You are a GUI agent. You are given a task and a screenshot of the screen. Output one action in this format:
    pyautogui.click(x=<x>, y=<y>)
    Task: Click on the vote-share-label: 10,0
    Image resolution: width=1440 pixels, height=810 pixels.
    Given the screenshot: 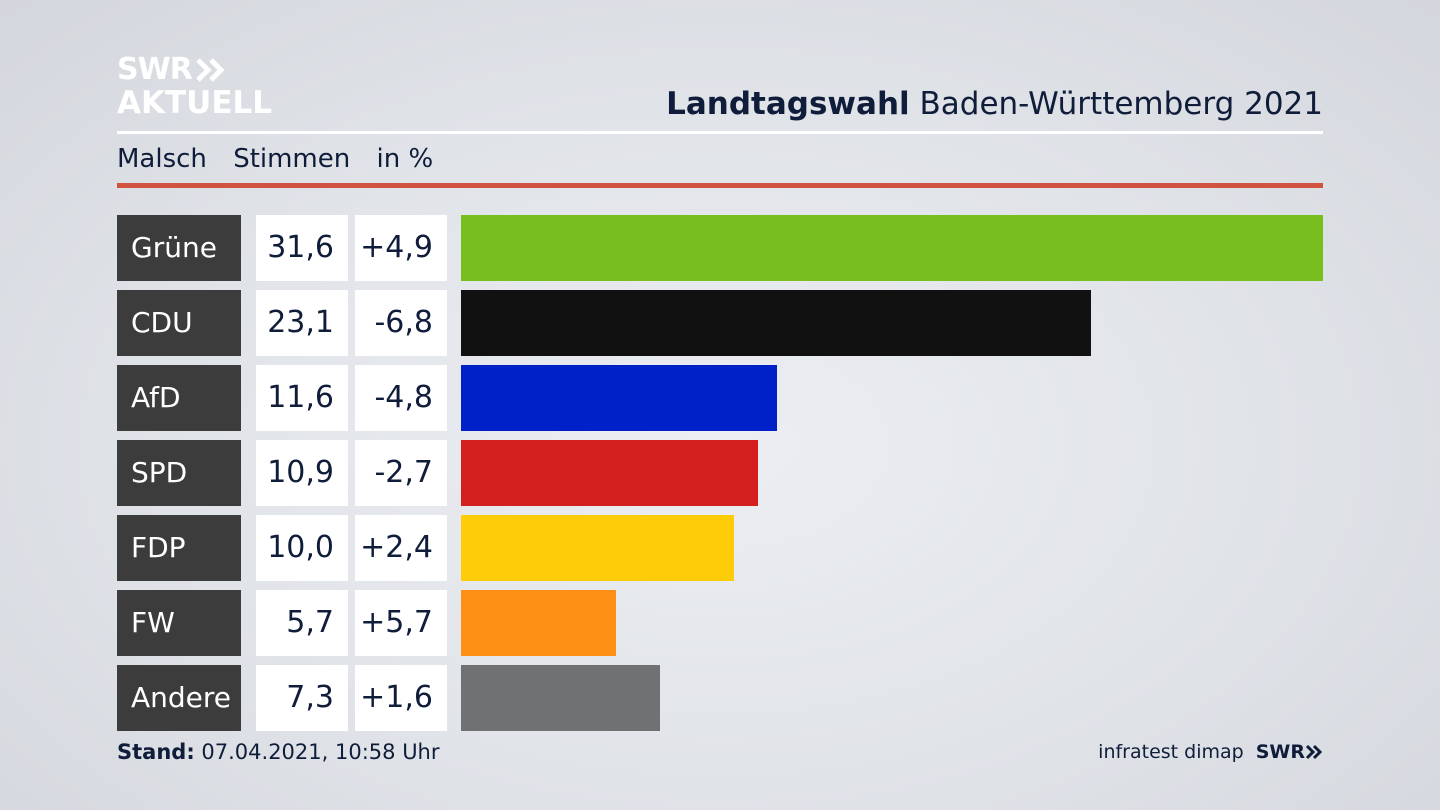 What is the action you would take?
    pyautogui.click(x=302, y=548)
    